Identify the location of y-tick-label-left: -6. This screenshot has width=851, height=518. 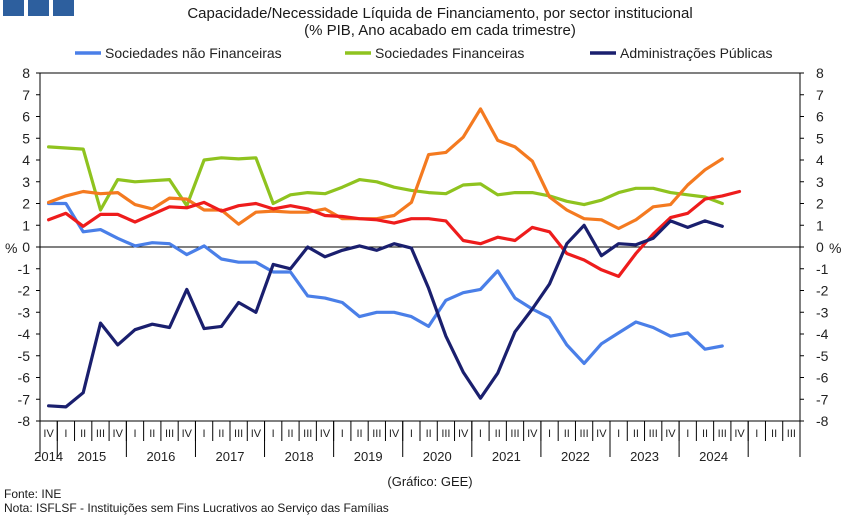
(24, 378).